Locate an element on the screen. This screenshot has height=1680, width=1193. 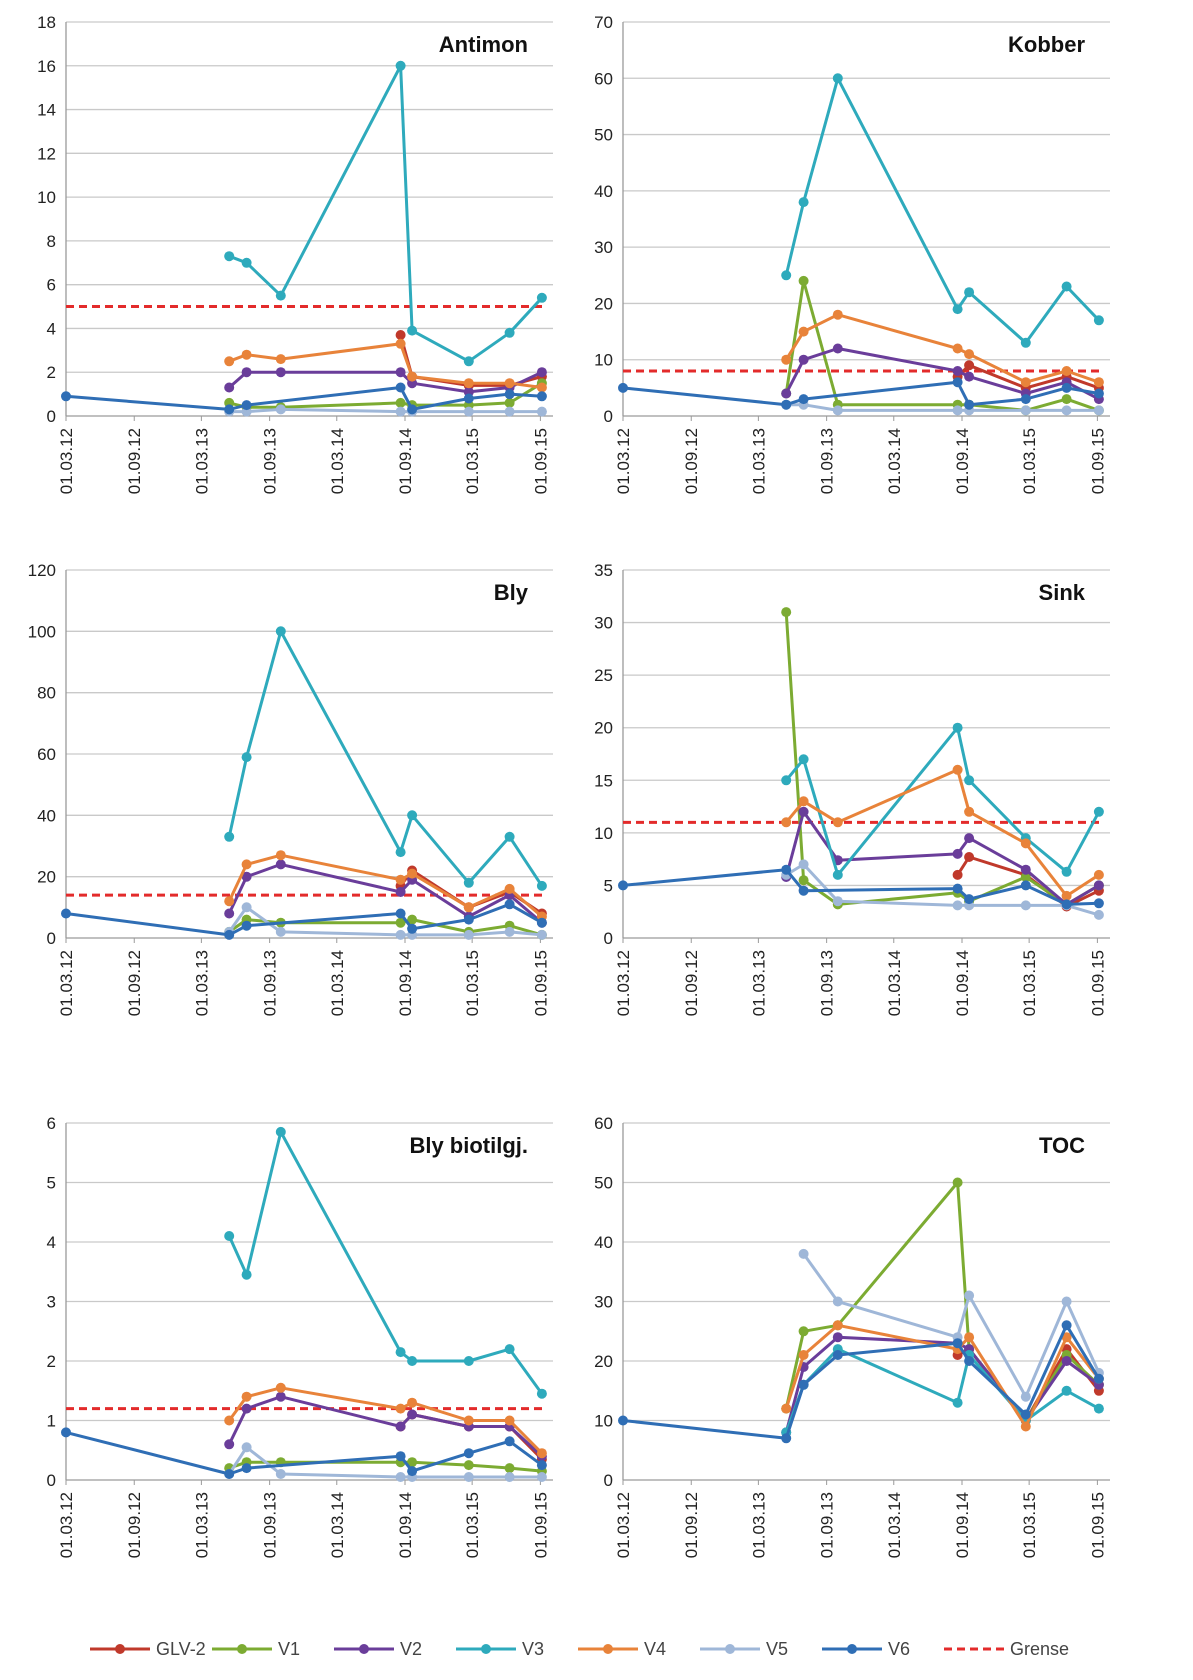
legend-label: GLV-2 is located at coordinates (181, 1649).